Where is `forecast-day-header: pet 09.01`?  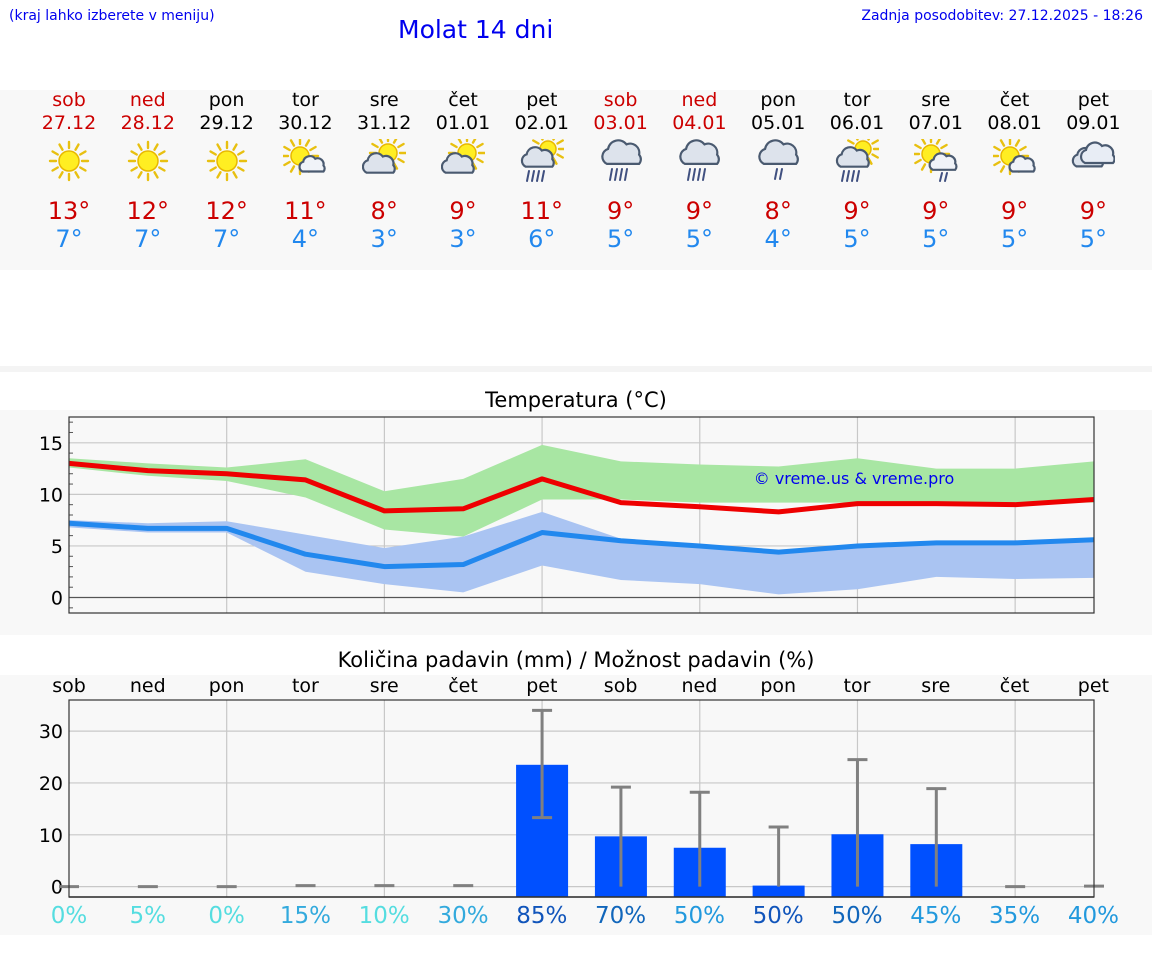
forecast-day-header: pet 09.01 is located at coordinates (1093, 112).